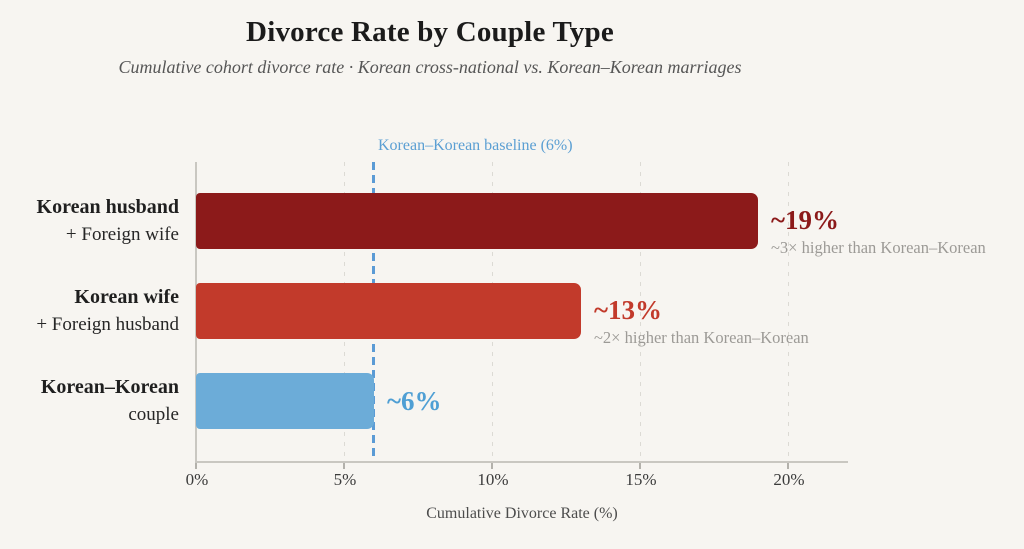  Describe the element at coordinates (89, 221) in the screenshot. I see `category-label-korean-husband: Korean husband + Foreign wife` at that location.